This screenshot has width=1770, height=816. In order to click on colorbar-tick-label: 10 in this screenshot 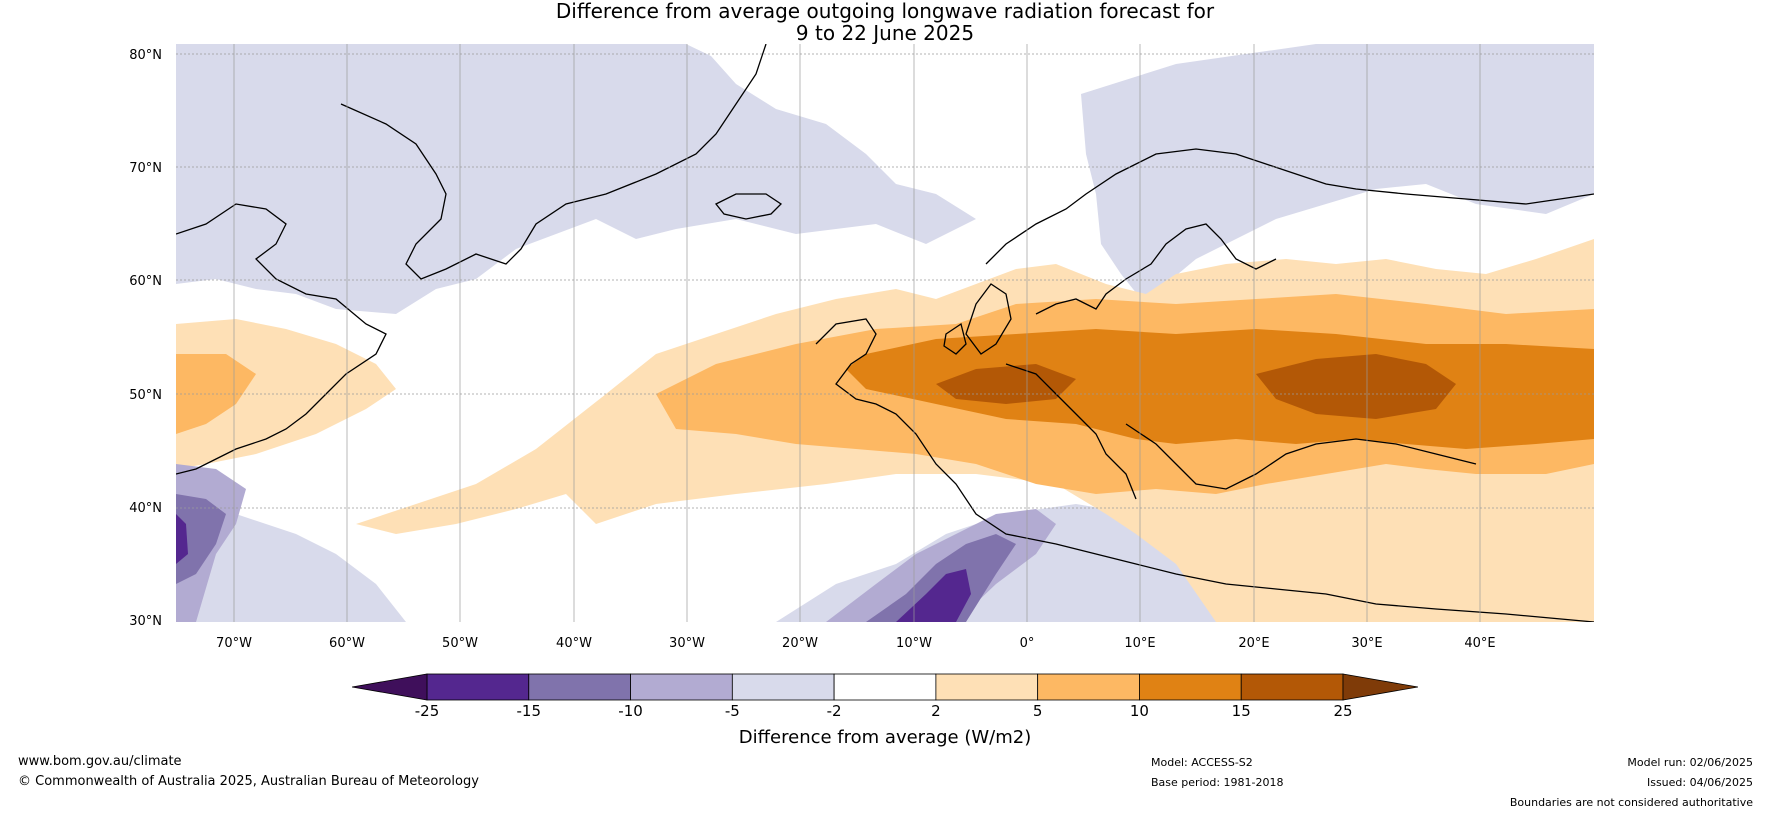, I will do `click(1139, 711)`.